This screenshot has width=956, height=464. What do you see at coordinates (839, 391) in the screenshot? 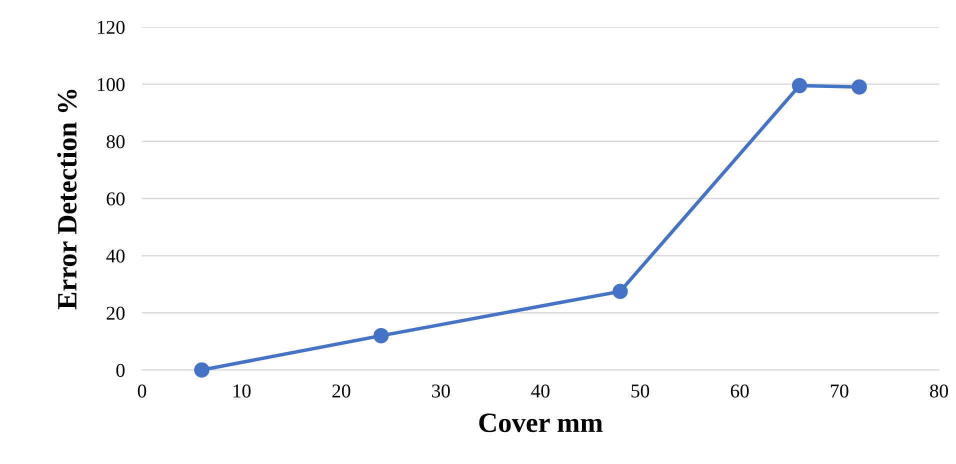
I see `x-tick-label: 70` at bounding box center [839, 391].